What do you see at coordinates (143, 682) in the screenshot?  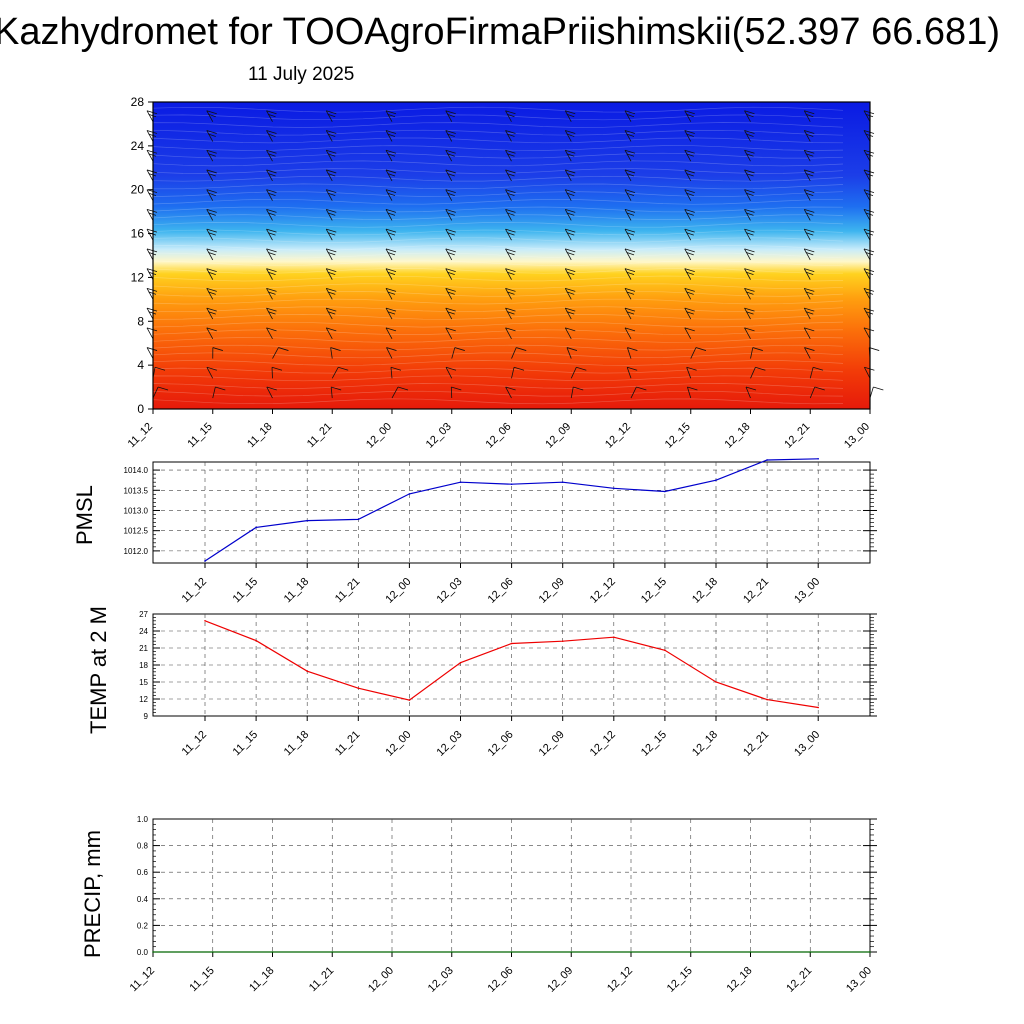 I see `y-tick-label: 15` at bounding box center [143, 682].